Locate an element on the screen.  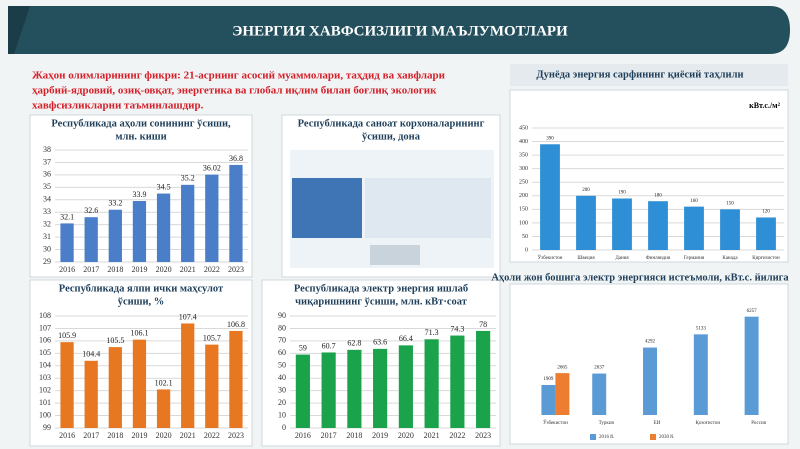
value-label: 33.2 is located at coordinates (115, 203).